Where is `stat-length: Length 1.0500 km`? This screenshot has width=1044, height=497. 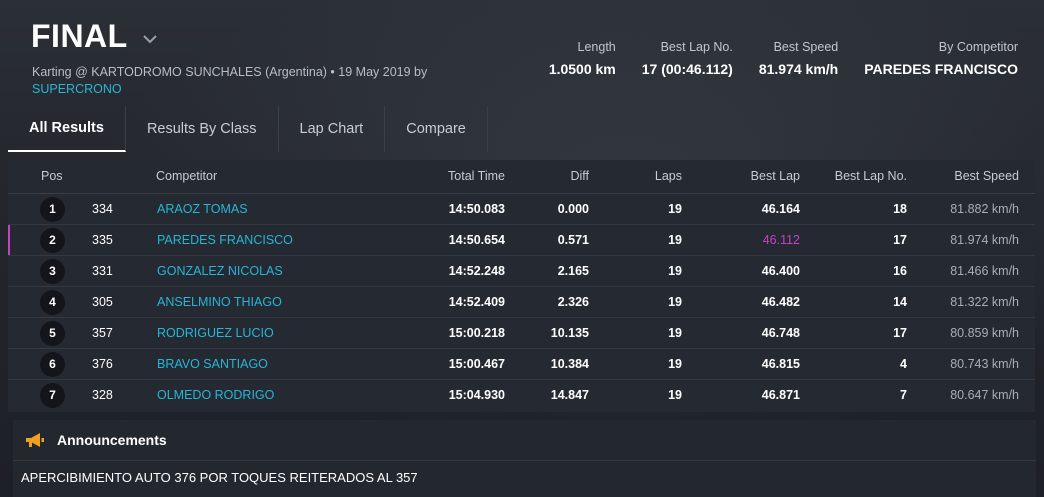 stat-length: Length 1.0500 km is located at coordinates (582, 58).